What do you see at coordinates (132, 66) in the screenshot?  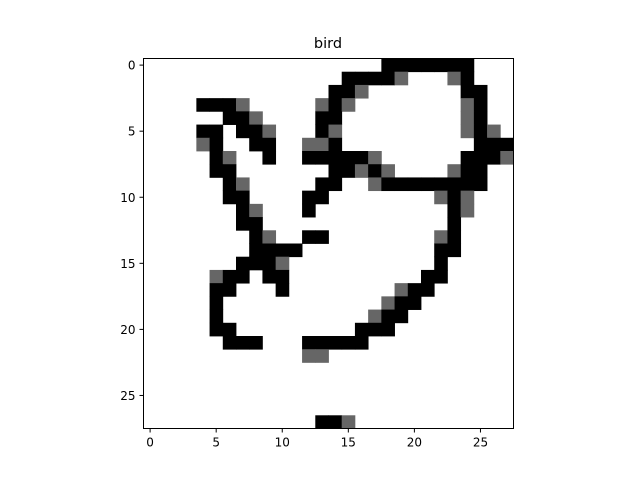 I see `y-tick-label: 0` at bounding box center [132, 66].